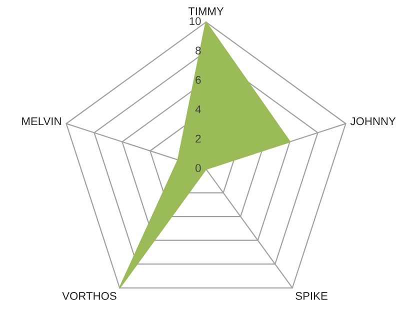 The width and height of the screenshot is (412, 327). I want to click on y-tick-label: 2, so click(198, 138).